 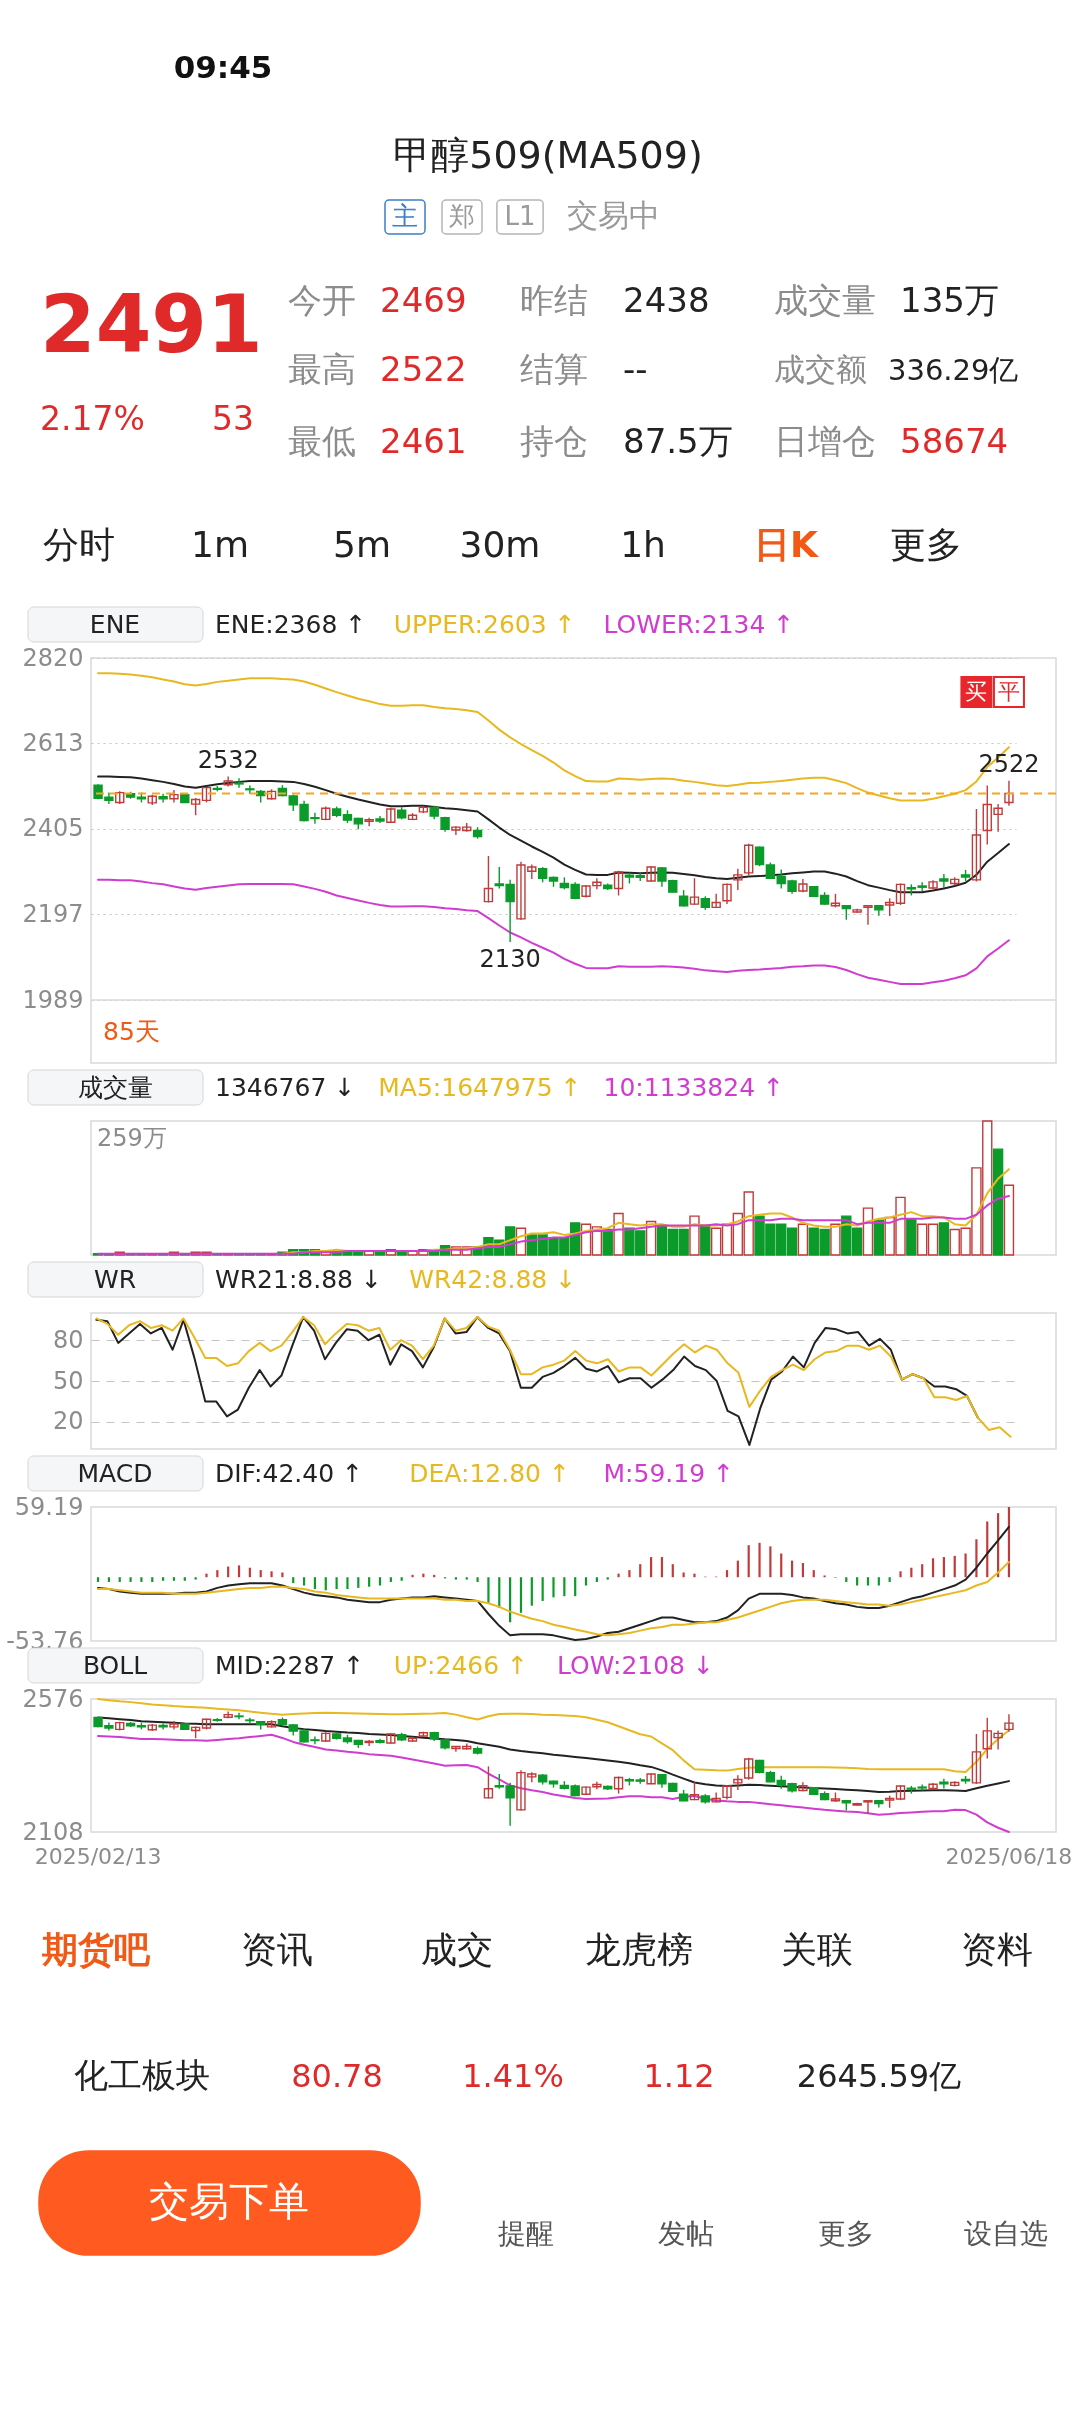 I want to click on text: LOWER:2134 ↑, so click(x=699, y=624).